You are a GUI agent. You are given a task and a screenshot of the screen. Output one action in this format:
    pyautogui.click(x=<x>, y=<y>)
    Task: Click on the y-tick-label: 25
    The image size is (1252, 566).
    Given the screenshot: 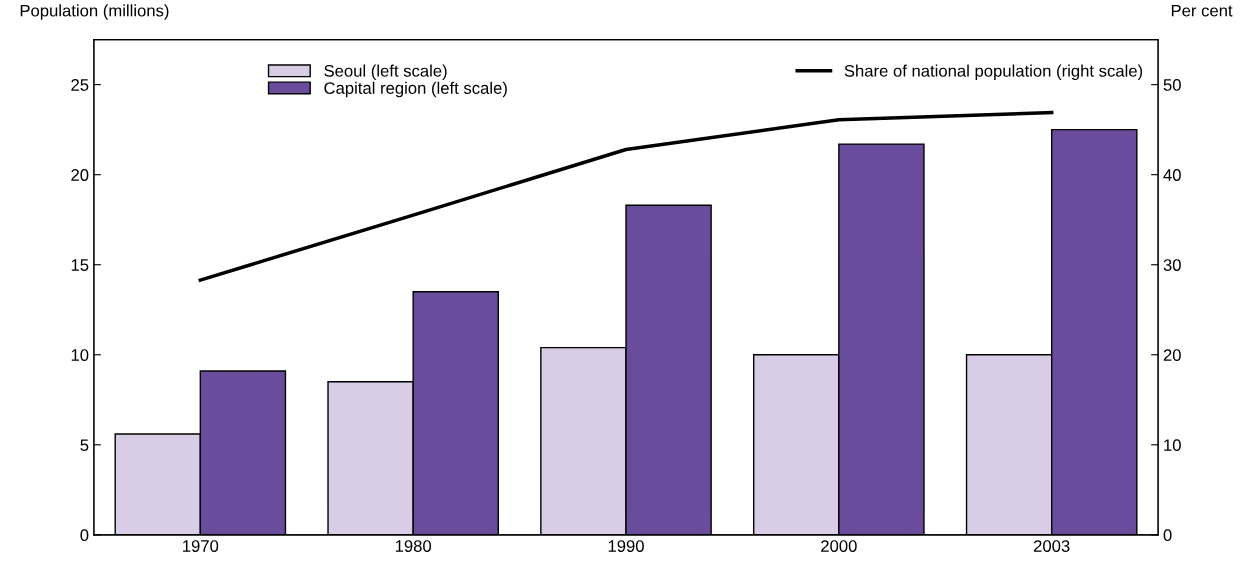 What is the action you would take?
    pyautogui.click(x=80, y=85)
    